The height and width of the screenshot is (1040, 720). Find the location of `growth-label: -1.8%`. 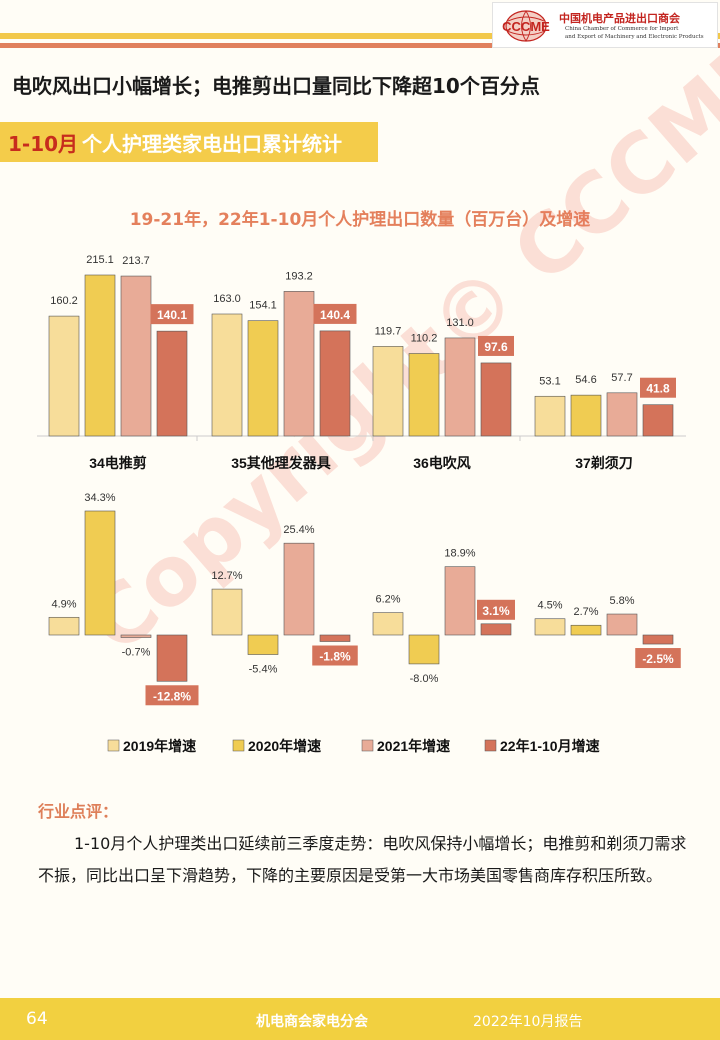

growth-label: -1.8% is located at coordinates (335, 657).